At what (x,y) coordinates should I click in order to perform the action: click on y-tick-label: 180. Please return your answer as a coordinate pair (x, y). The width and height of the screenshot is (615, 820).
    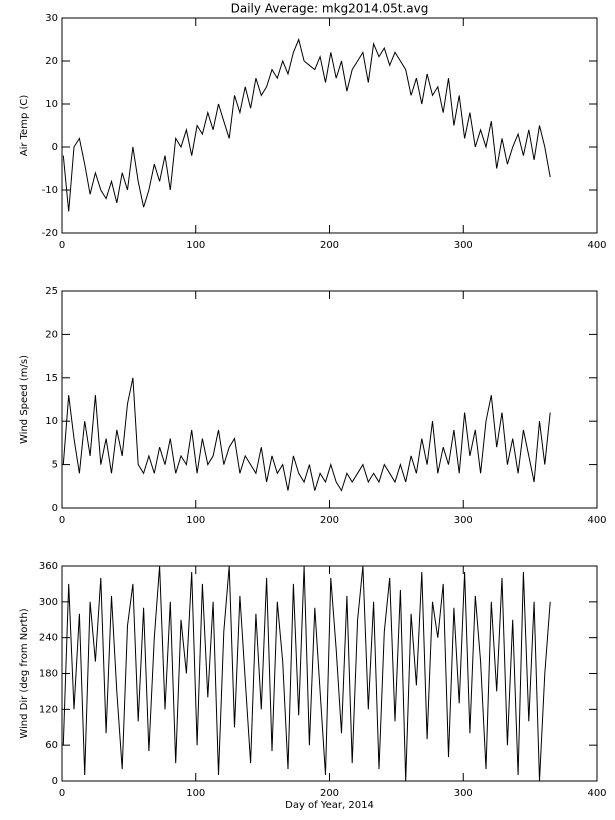
    Looking at the image, I should click on (48, 674).